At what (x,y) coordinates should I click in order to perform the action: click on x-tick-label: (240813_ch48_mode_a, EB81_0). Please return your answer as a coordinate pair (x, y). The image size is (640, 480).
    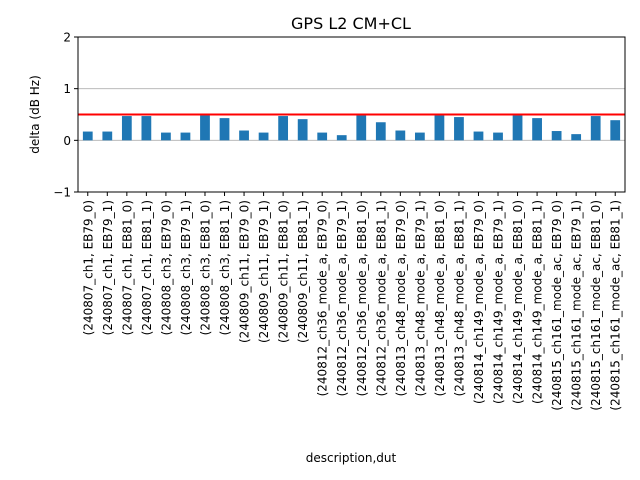
    Looking at the image, I should click on (440, 298).